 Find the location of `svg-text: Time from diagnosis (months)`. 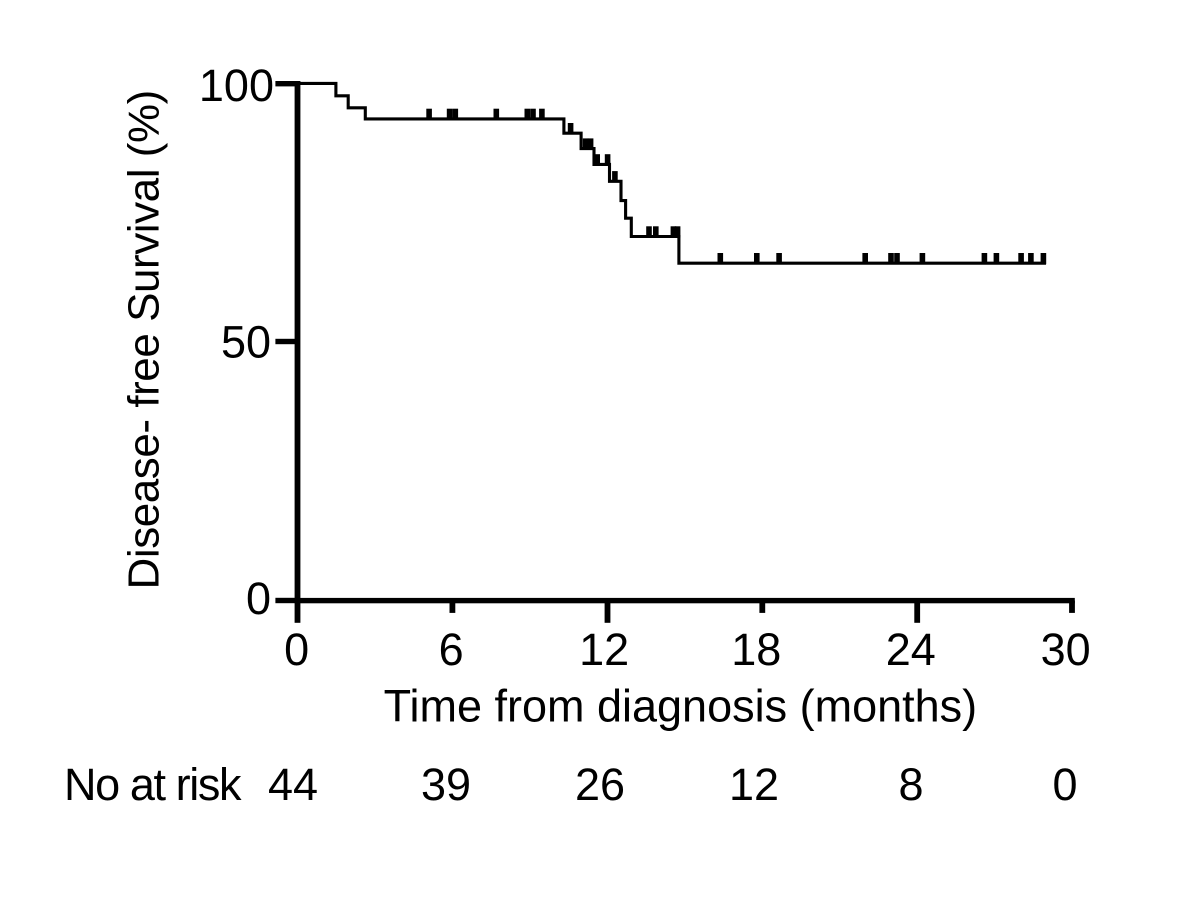

svg-text: Time from diagnosis (months) is located at coordinates (681, 706).